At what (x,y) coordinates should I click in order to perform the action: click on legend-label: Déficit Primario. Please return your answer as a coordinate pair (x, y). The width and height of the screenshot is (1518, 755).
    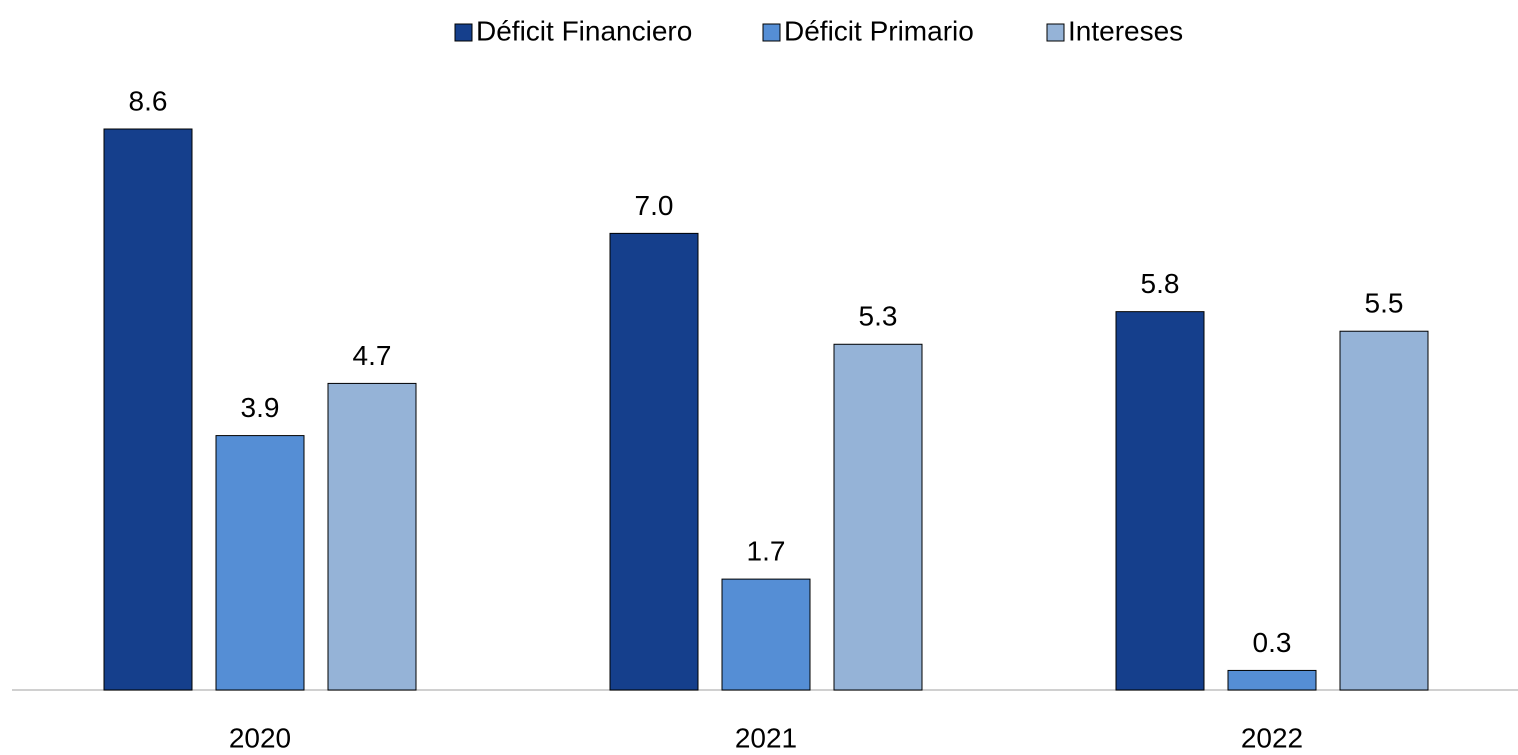
    Looking at the image, I should click on (879, 30).